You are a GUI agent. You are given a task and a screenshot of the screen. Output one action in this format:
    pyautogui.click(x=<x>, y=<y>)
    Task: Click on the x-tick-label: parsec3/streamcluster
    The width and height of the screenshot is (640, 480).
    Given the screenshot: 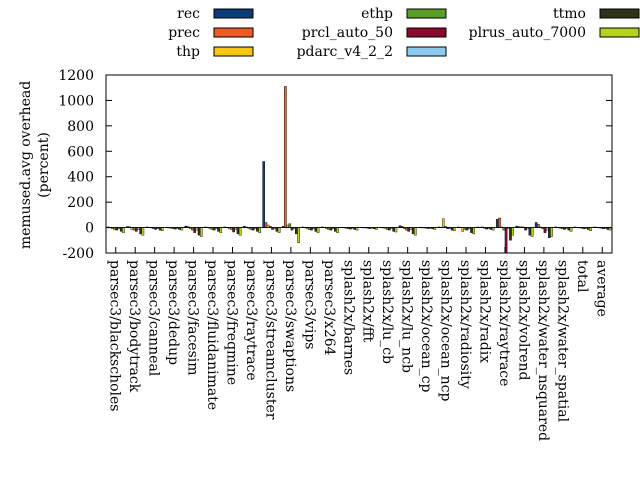 What is the action you would take?
    pyautogui.click(x=270, y=340)
    